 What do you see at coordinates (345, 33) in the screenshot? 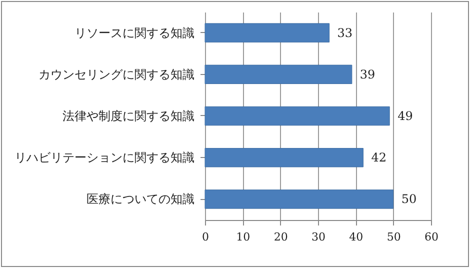
I see `data-label: 33` at bounding box center [345, 33].